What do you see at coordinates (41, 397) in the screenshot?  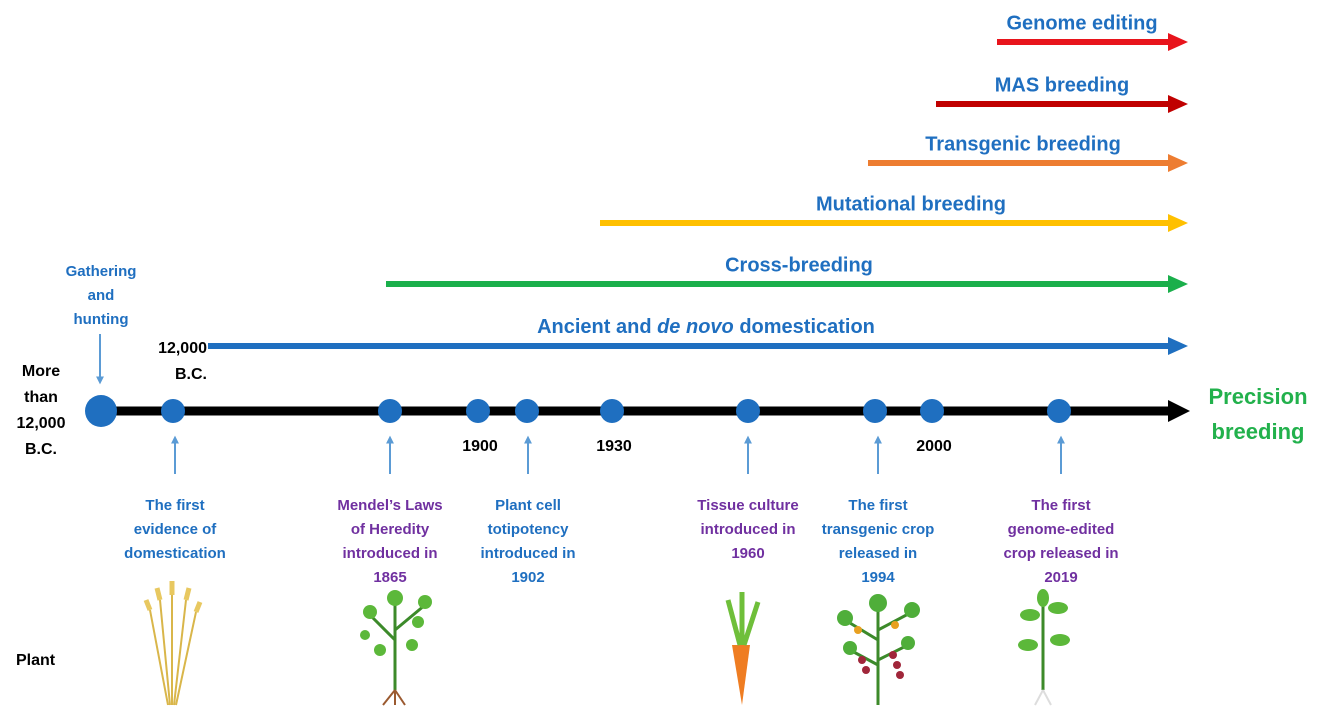 I see `start-label: than` at bounding box center [41, 397].